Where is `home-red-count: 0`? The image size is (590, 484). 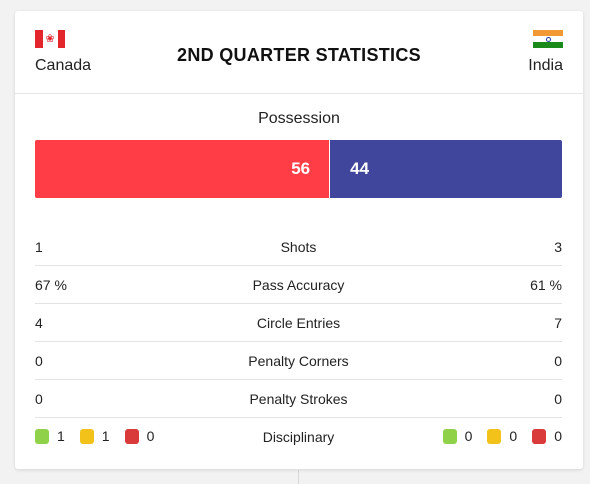
home-red-count: 0 is located at coordinates (150, 436).